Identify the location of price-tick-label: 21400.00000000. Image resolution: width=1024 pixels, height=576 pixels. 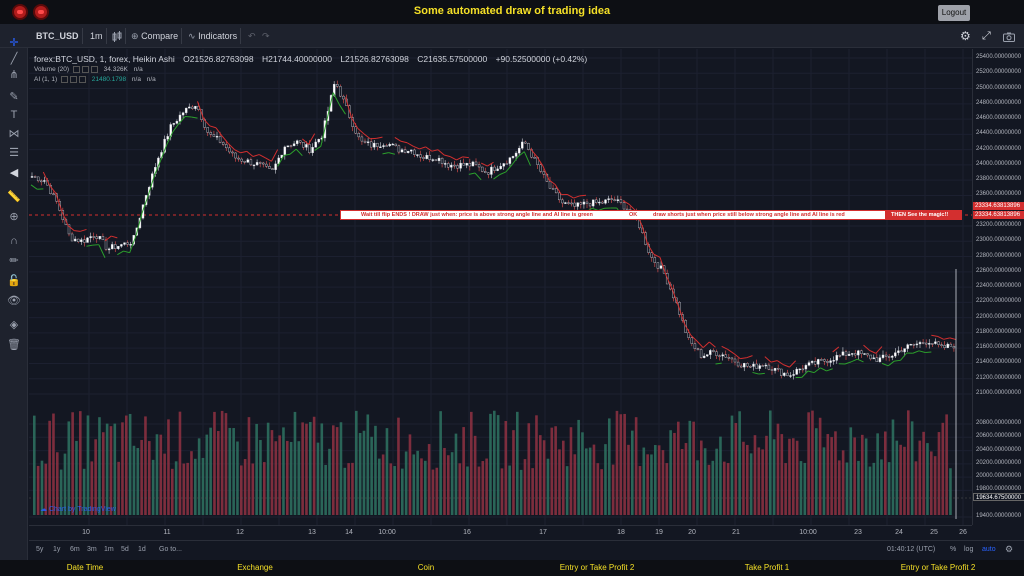
(999, 362).